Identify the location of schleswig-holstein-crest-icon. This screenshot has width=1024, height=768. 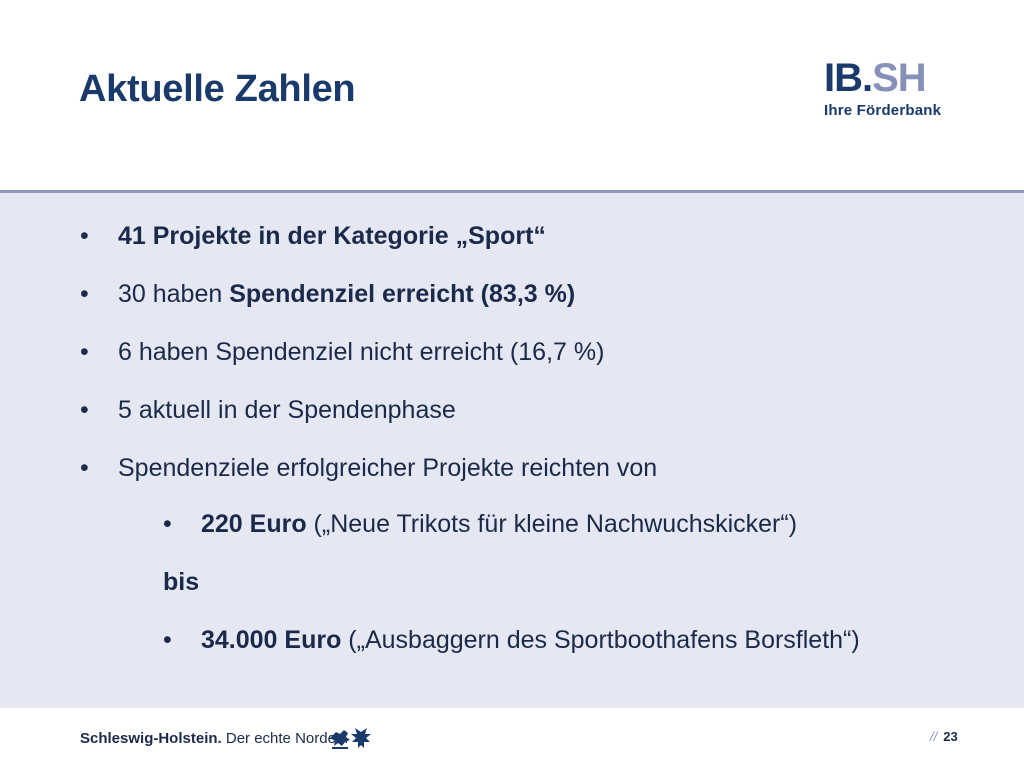
(350, 738).